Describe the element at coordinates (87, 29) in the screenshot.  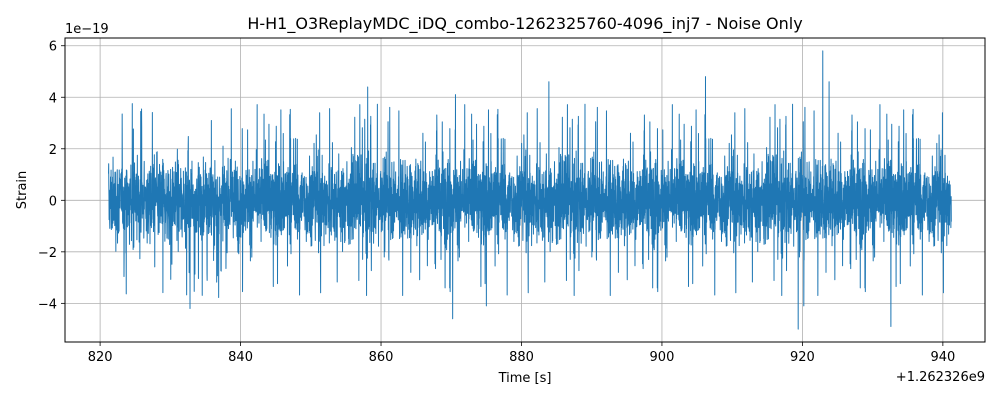
I see `y-scale-label: 1e−19` at that location.